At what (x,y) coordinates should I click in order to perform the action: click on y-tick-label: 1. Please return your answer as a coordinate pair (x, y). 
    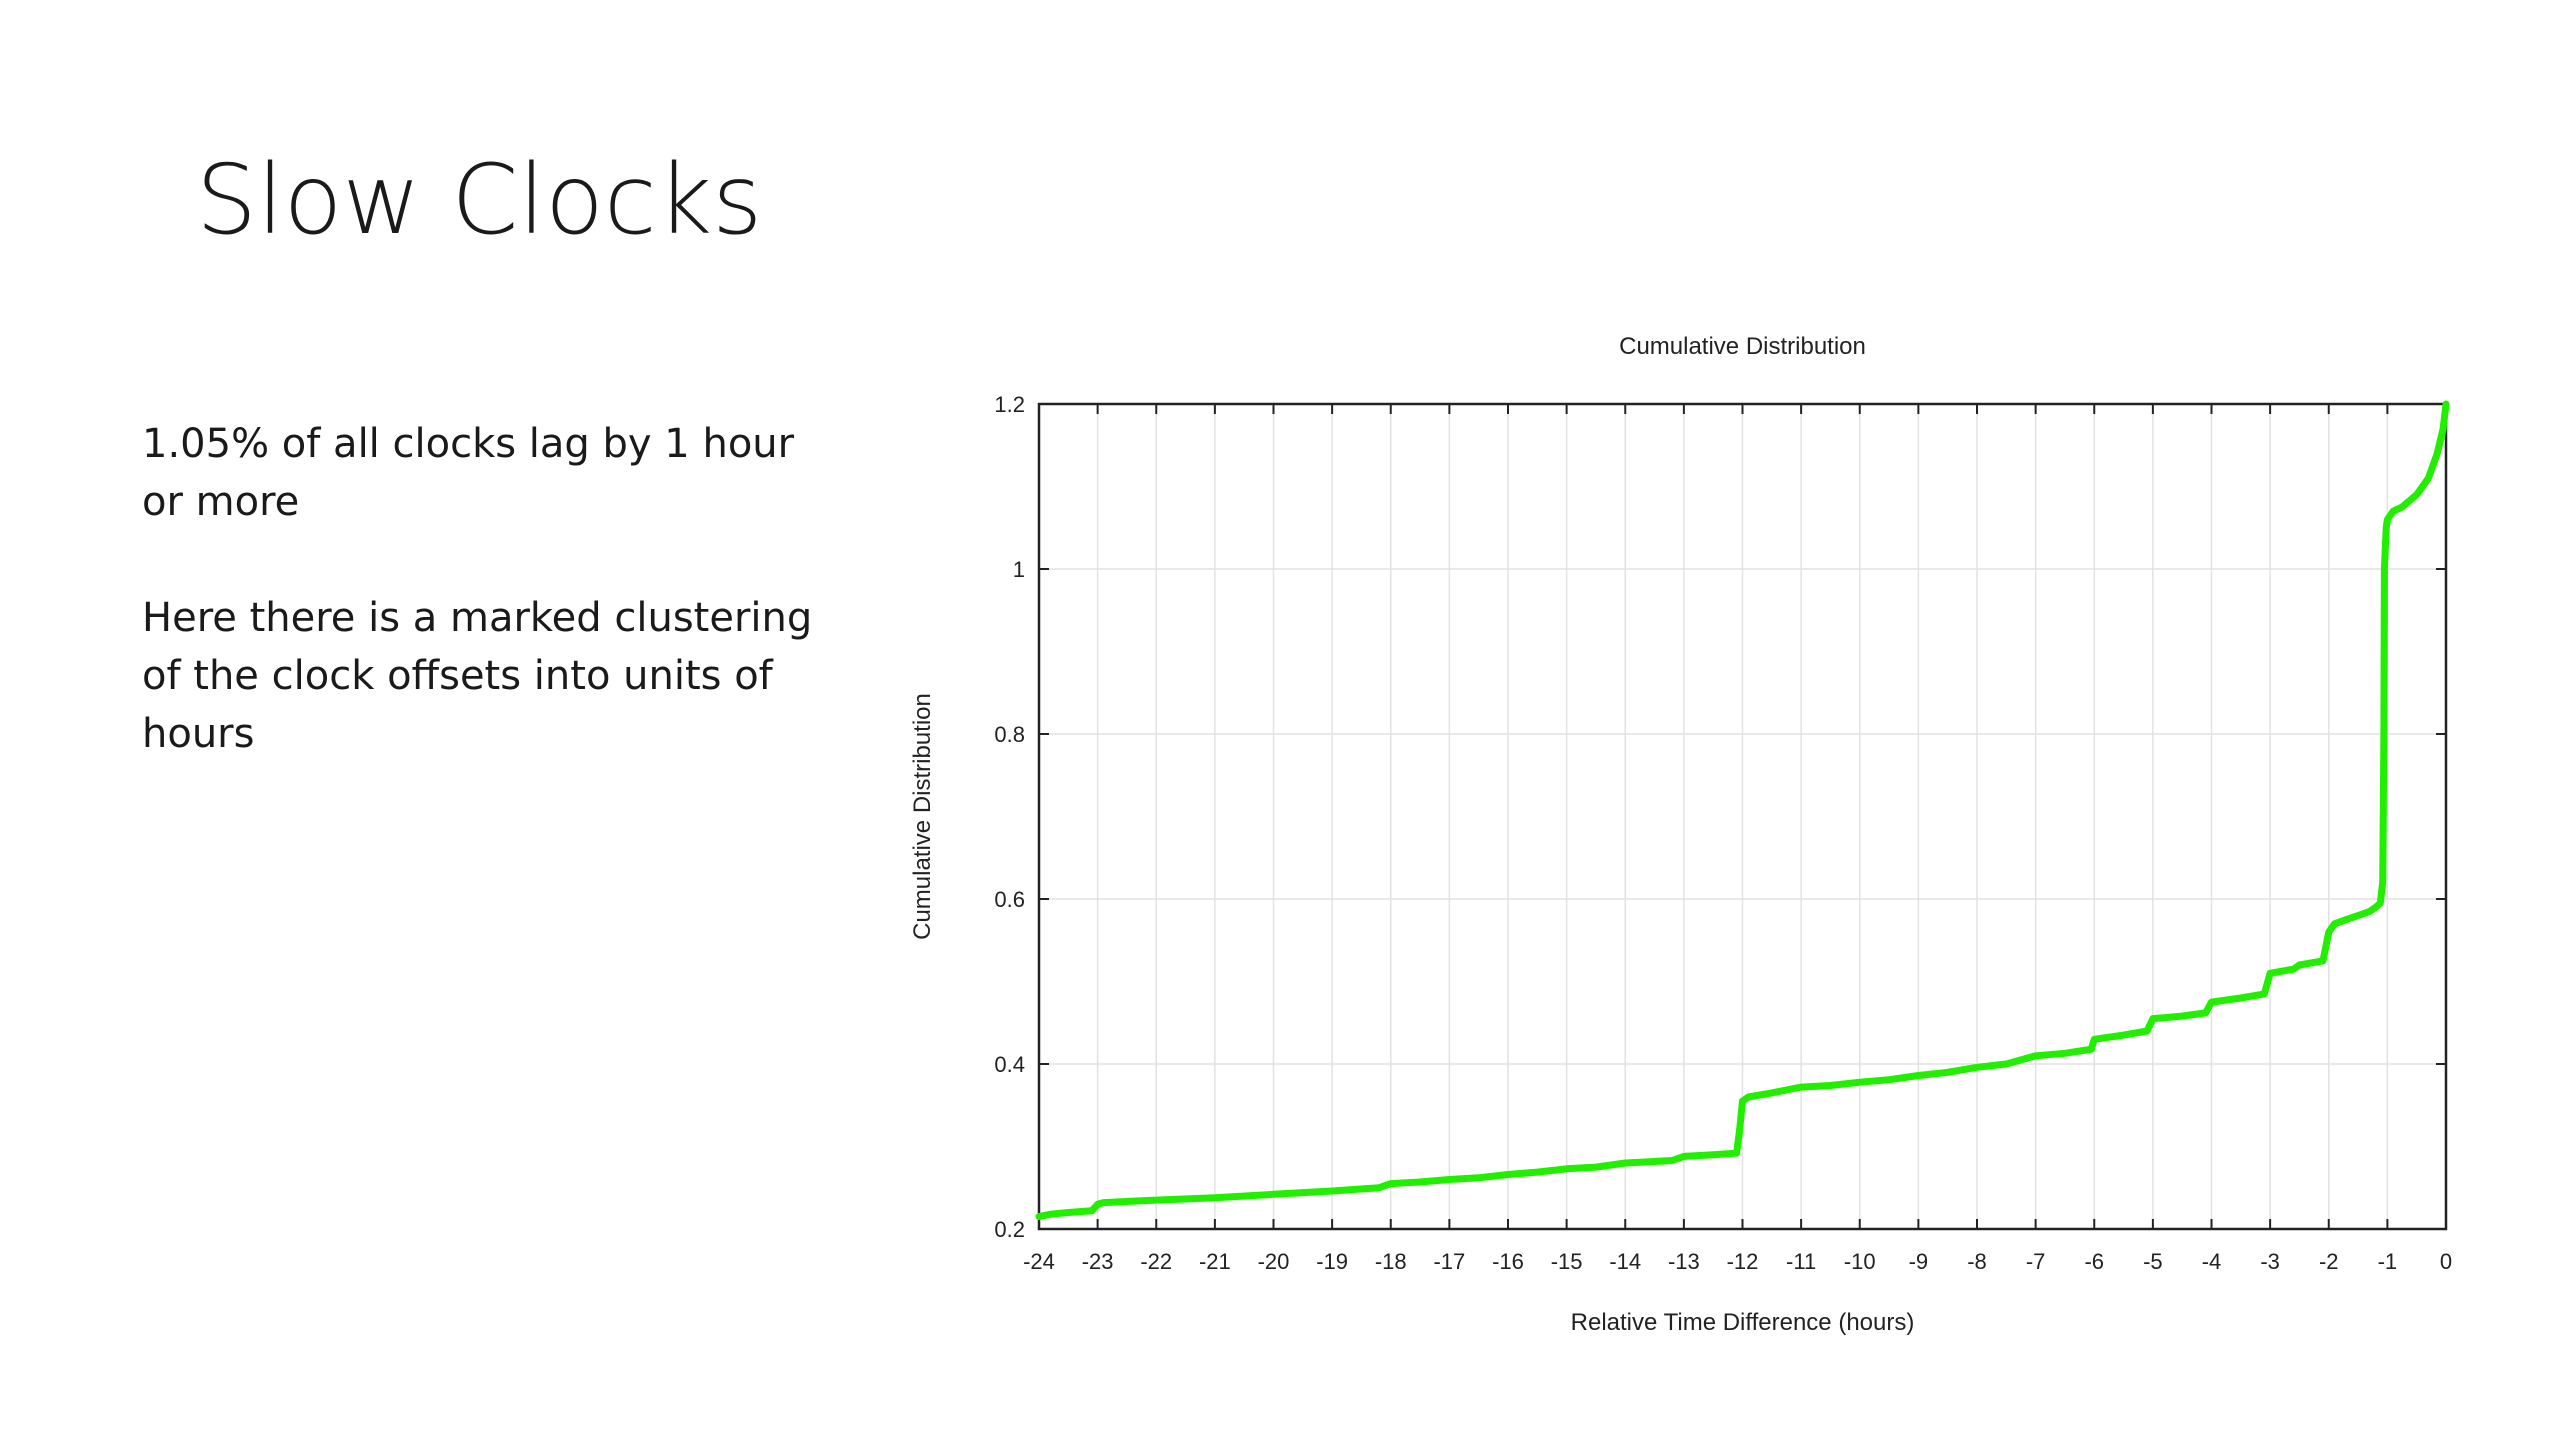
    Looking at the image, I should click on (1019, 569).